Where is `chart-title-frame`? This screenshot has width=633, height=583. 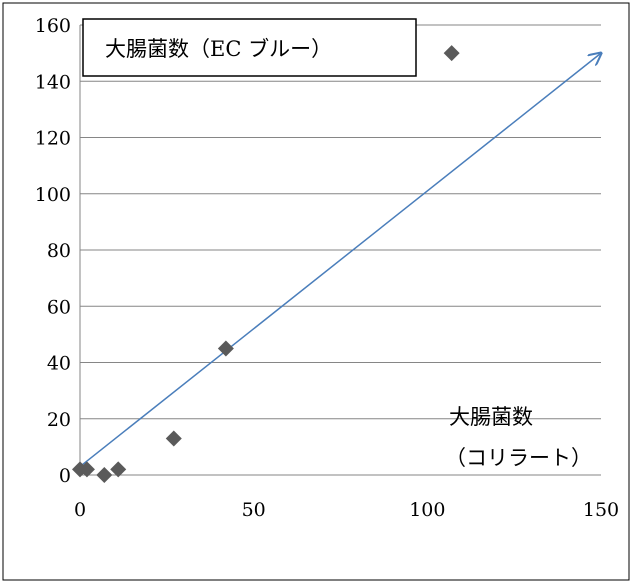 chart-title-frame is located at coordinates (249, 47).